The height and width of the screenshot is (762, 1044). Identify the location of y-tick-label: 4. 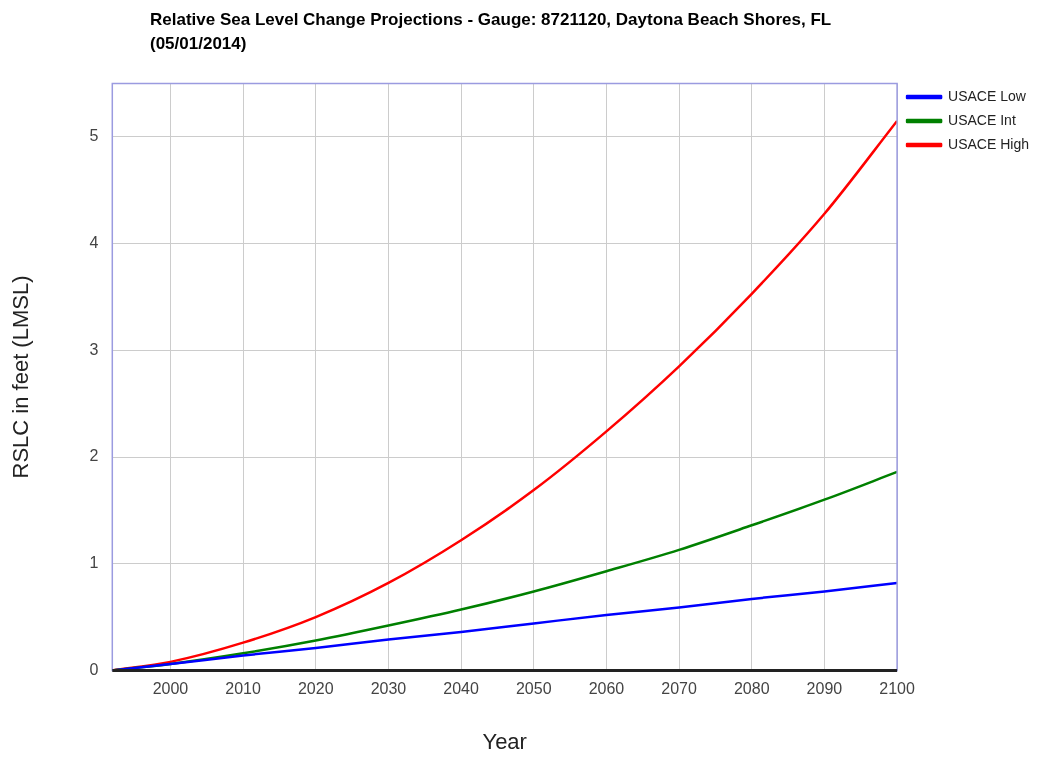
(94, 243).